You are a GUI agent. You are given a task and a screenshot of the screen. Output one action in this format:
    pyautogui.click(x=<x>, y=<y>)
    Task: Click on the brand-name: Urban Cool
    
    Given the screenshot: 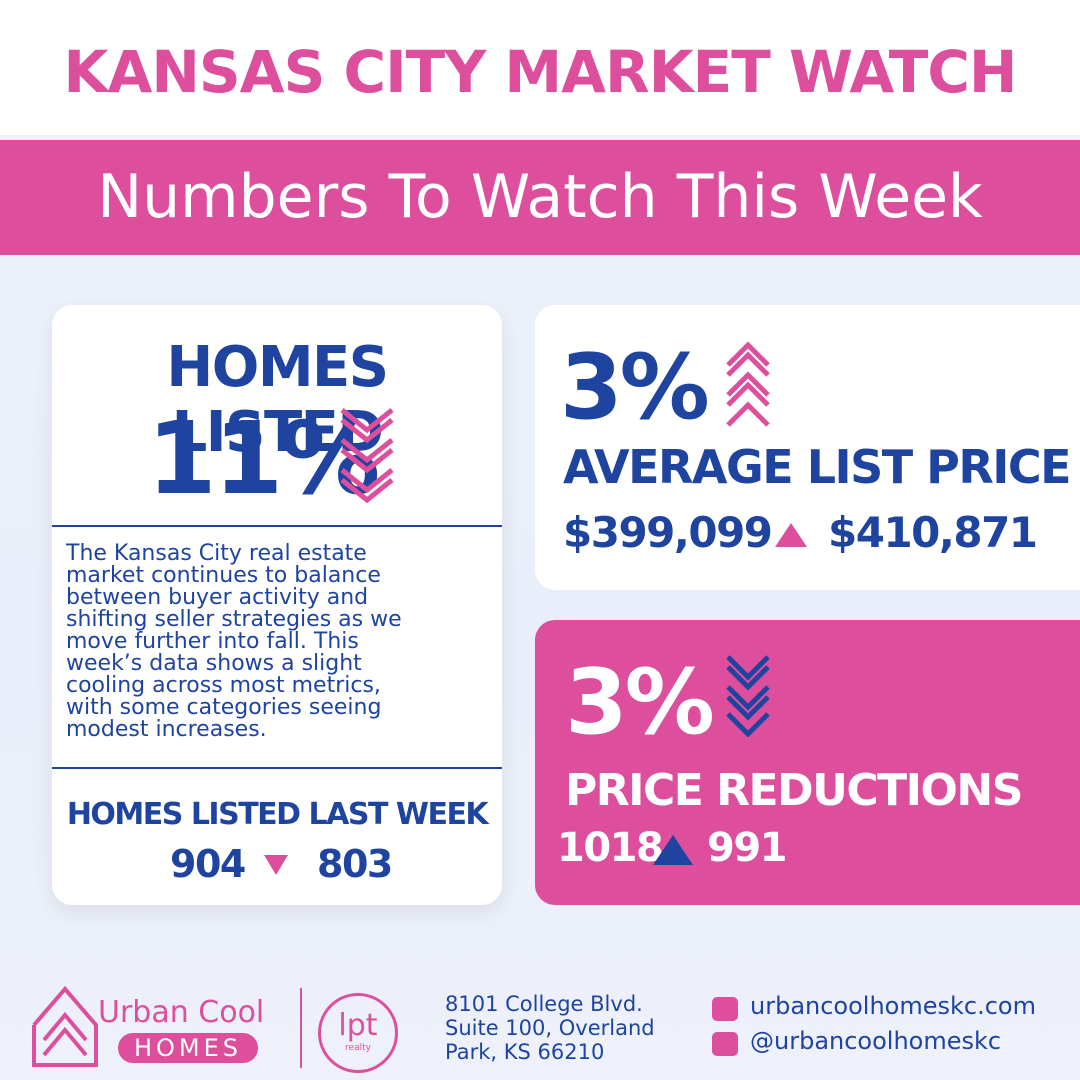 What is the action you would take?
    pyautogui.click(x=181, y=1012)
    